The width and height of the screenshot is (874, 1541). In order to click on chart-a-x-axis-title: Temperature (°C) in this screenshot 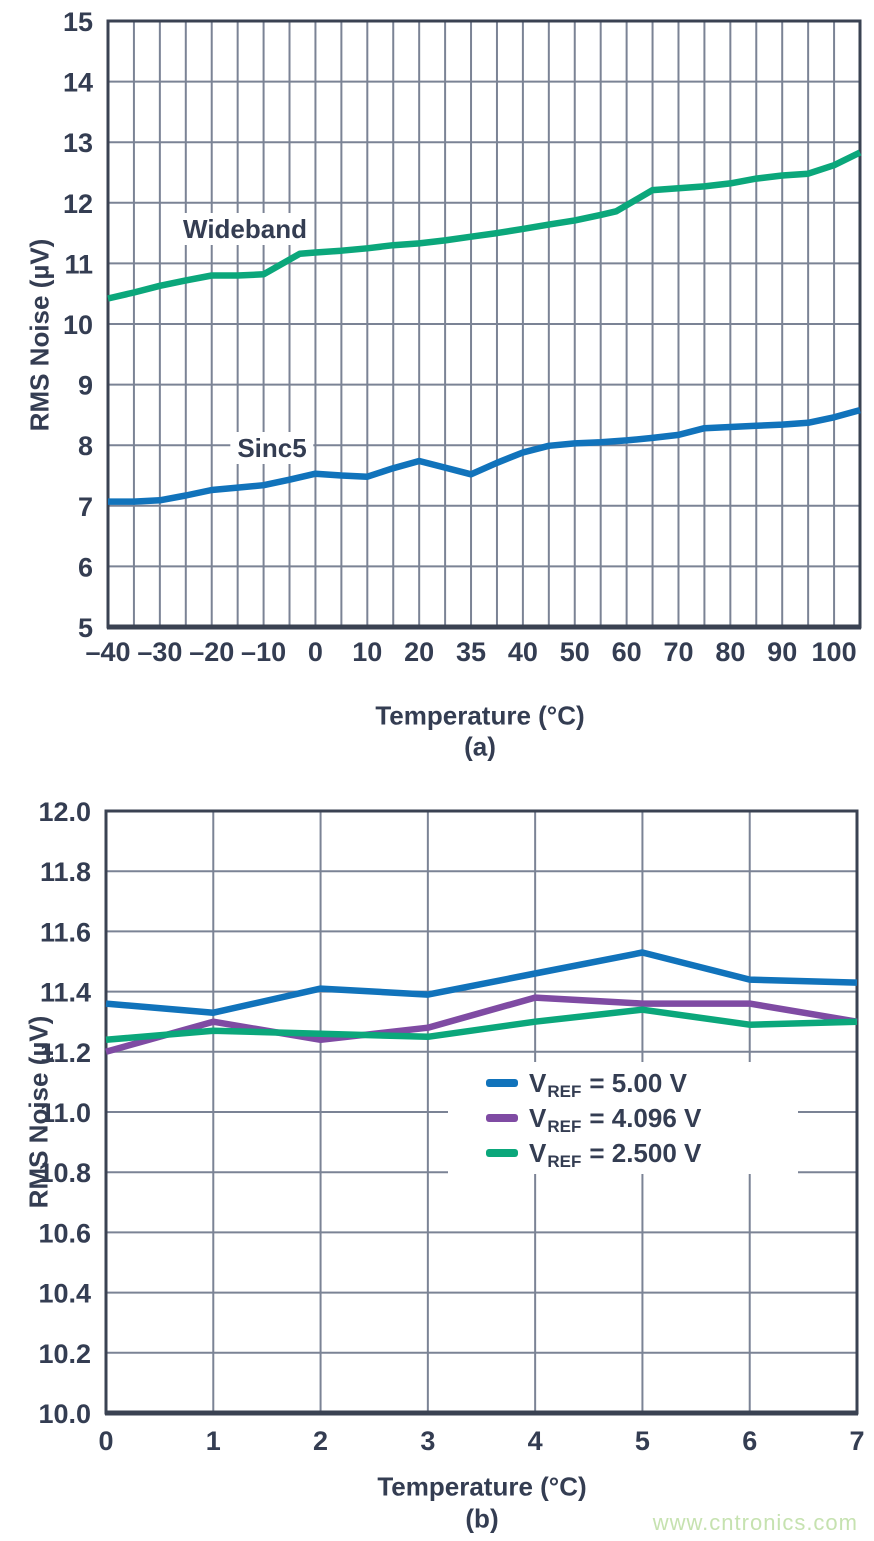, I will do `click(480, 715)`.